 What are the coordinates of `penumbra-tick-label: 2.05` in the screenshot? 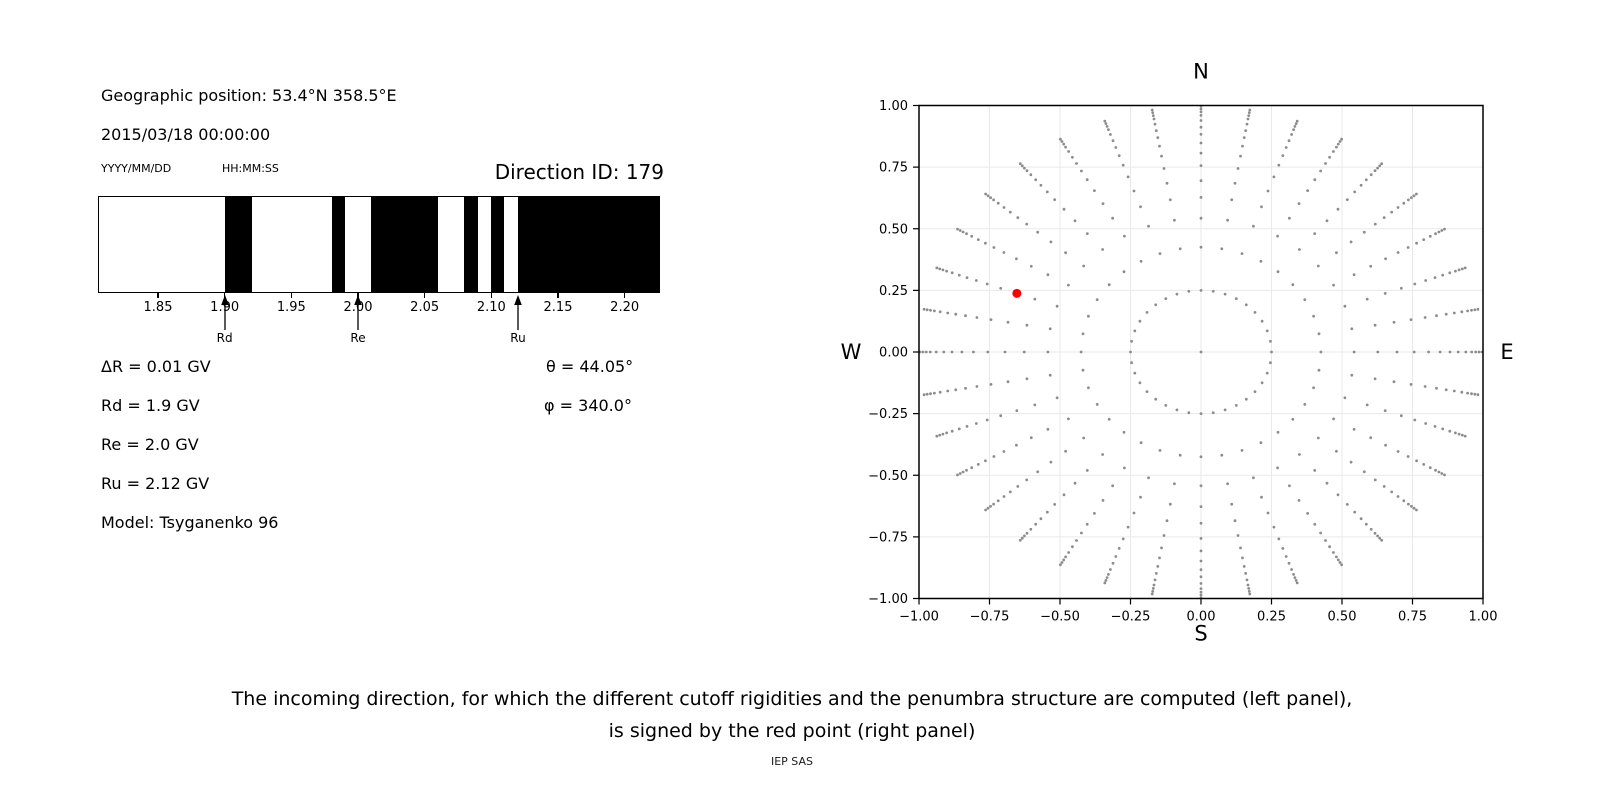 It's located at (425, 307).